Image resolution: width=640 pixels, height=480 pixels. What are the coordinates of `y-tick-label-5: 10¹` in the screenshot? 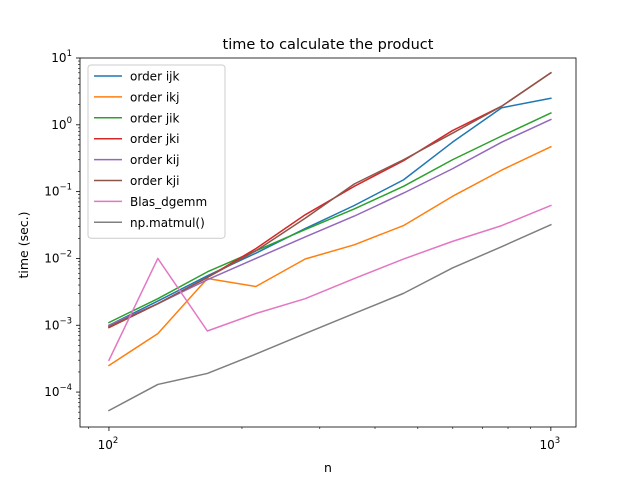 It's located at (61, 57).